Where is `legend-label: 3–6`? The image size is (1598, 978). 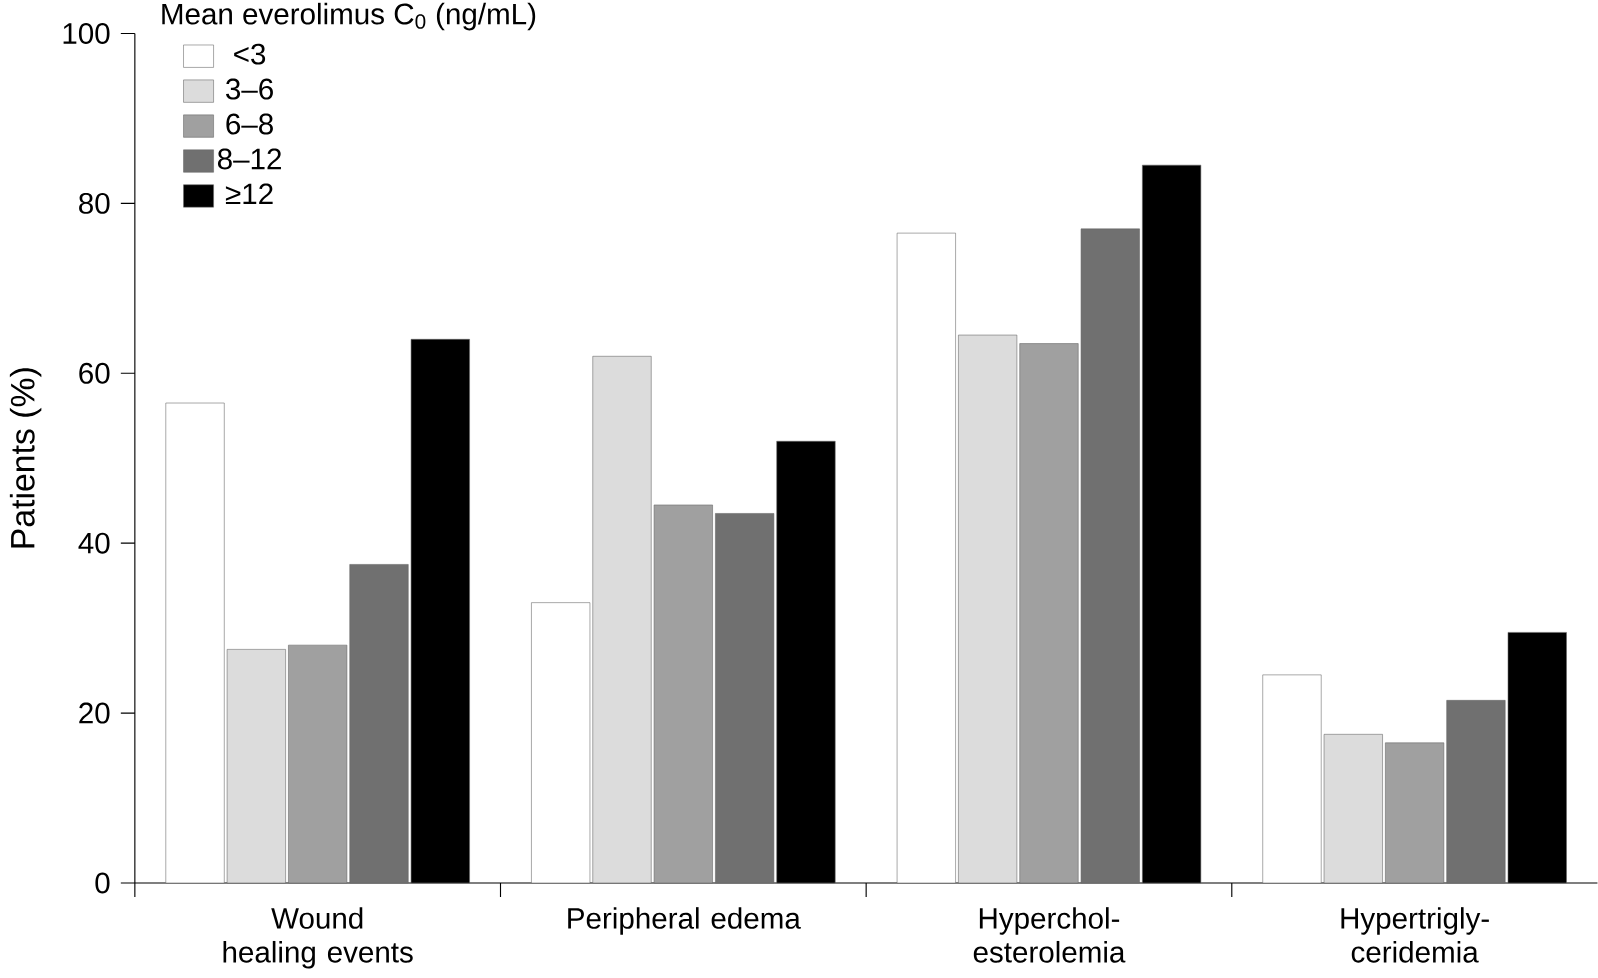
legend-label: 3–6 is located at coordinates (249, 89).